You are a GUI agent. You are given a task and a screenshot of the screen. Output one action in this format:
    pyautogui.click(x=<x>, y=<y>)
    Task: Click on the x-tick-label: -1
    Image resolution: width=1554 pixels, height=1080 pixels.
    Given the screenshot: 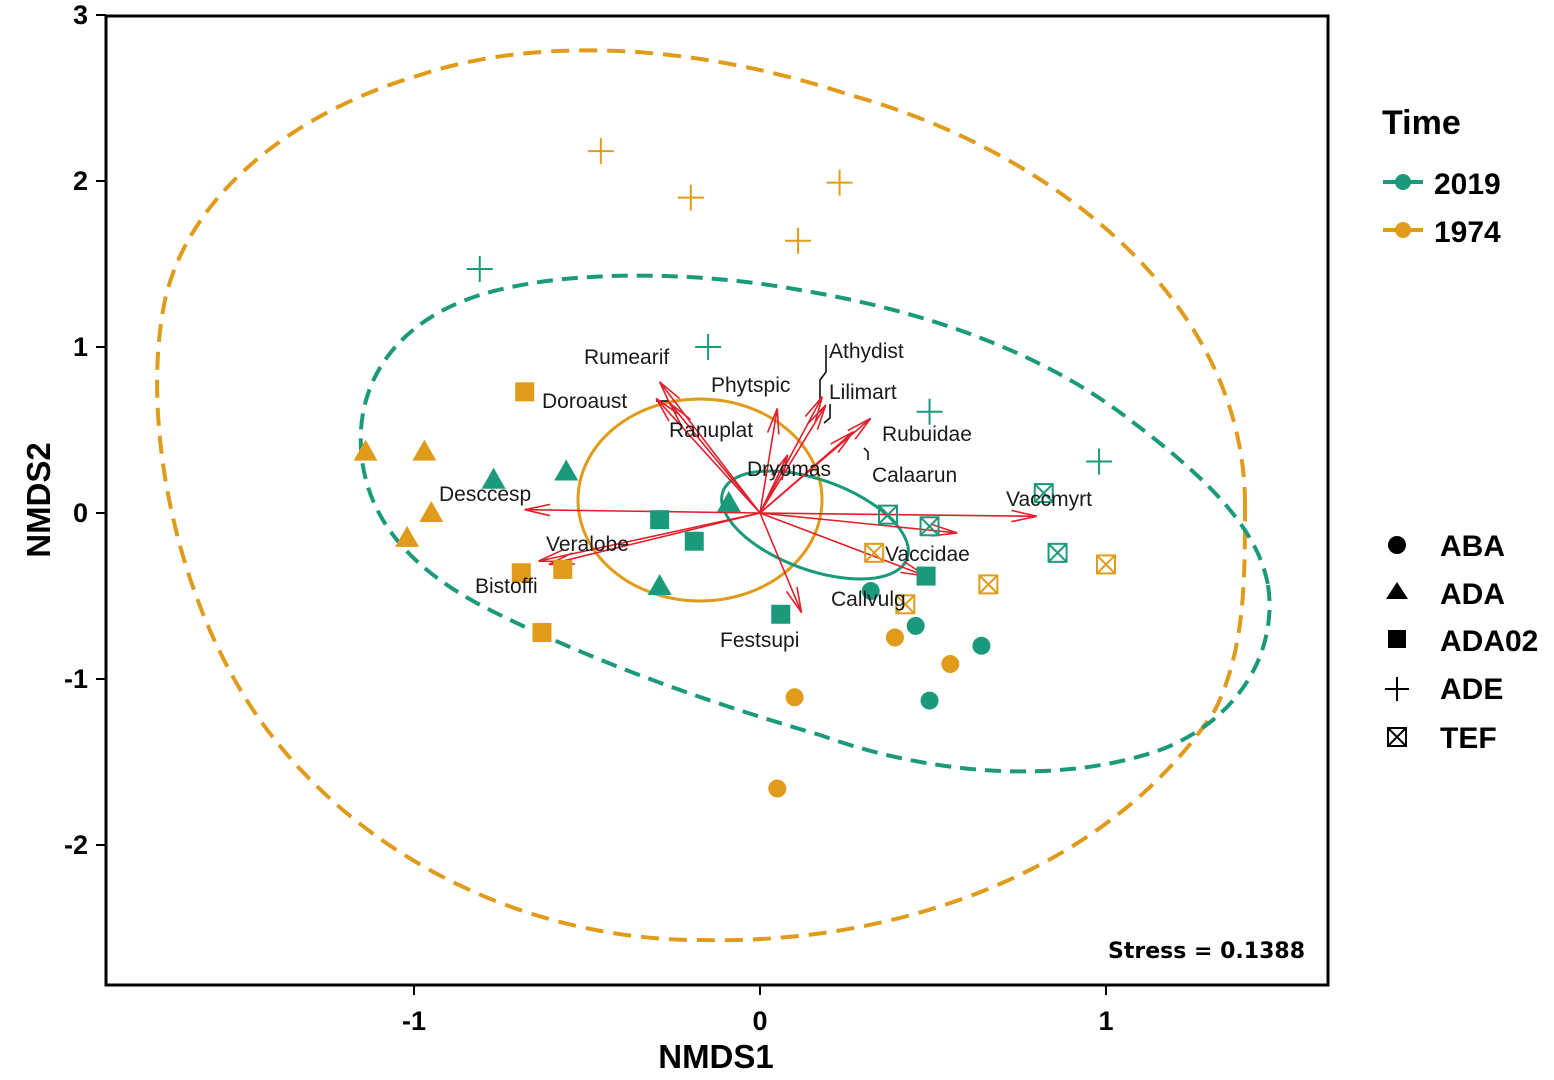 What is the action you would take?
    pyautogui.click(x=414, y=1021)
    